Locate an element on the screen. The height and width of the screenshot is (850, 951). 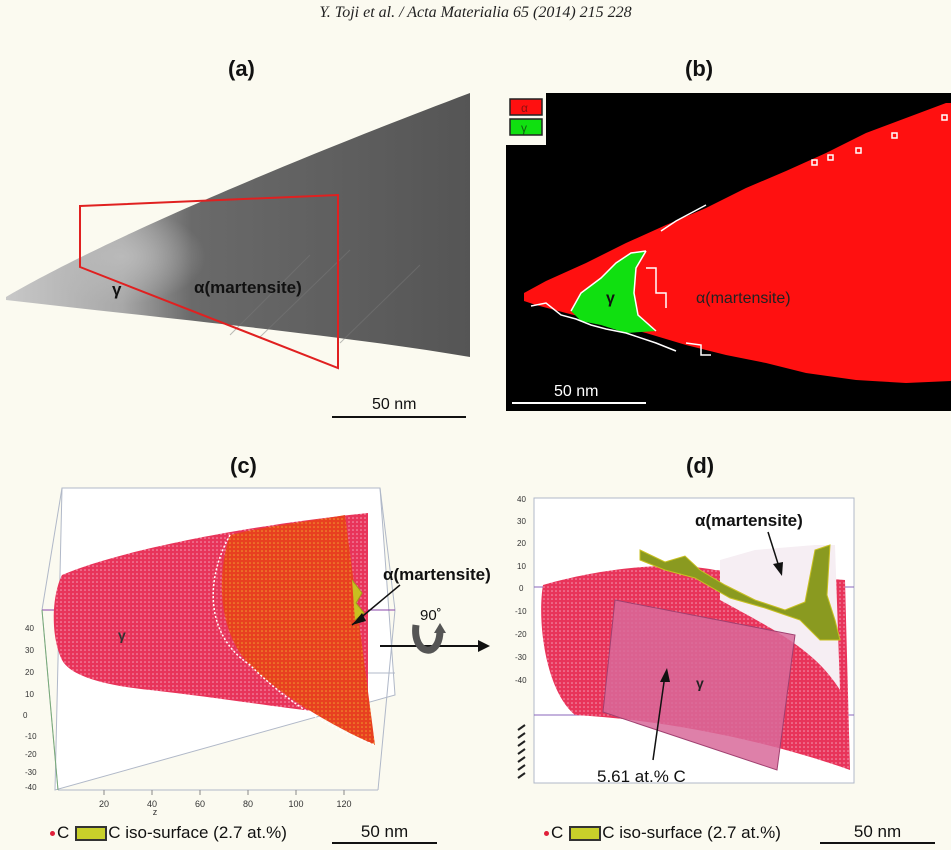
svg-text: -40 is located at coordinates (31, 787).